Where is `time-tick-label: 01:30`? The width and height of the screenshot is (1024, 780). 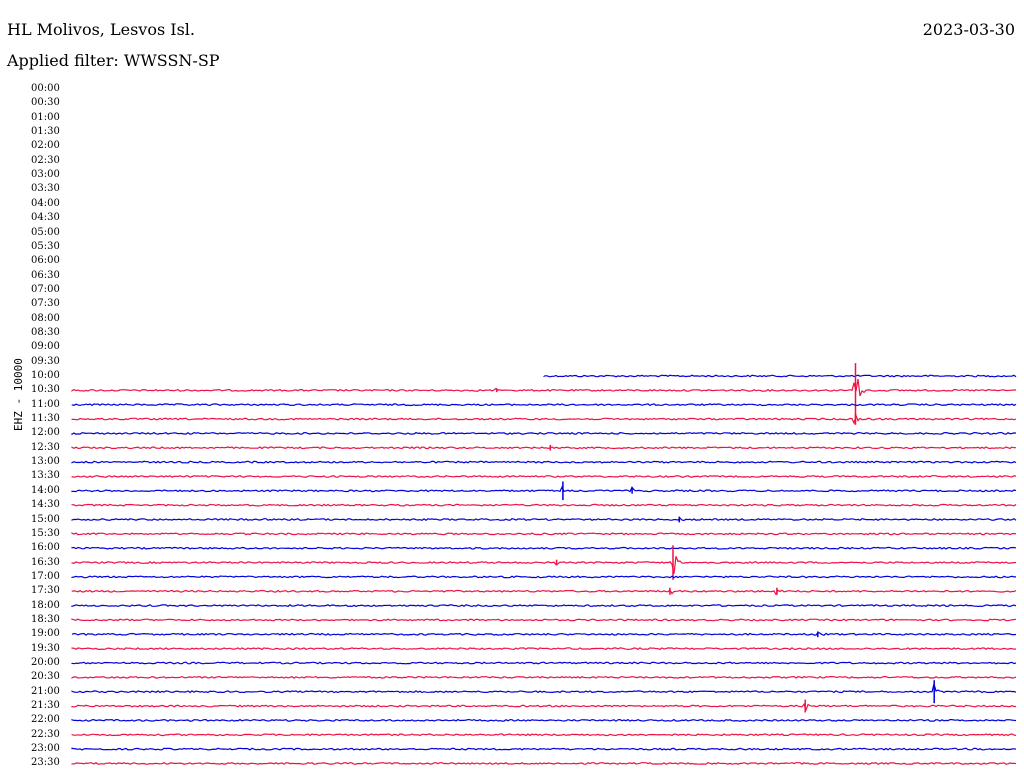 time-tick-label: 01:30 is located at coordinates (45, 132).